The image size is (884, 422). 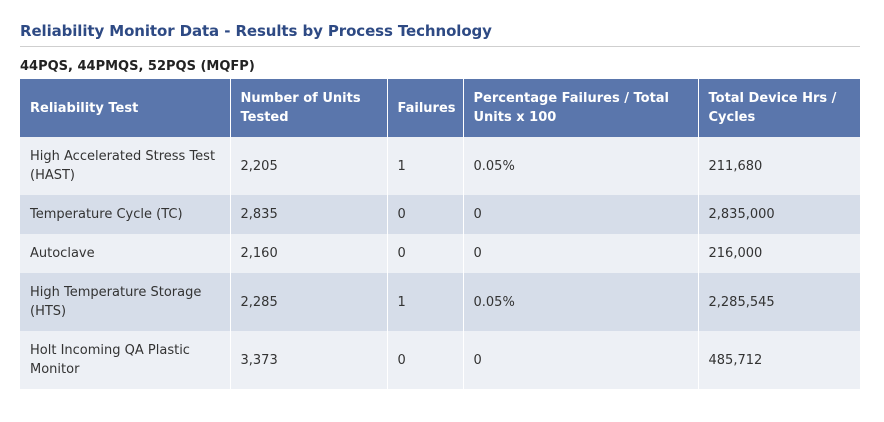 I want to click on cell-reliability-test: Temperature Cycle (TC), so click(x=125, y=214).